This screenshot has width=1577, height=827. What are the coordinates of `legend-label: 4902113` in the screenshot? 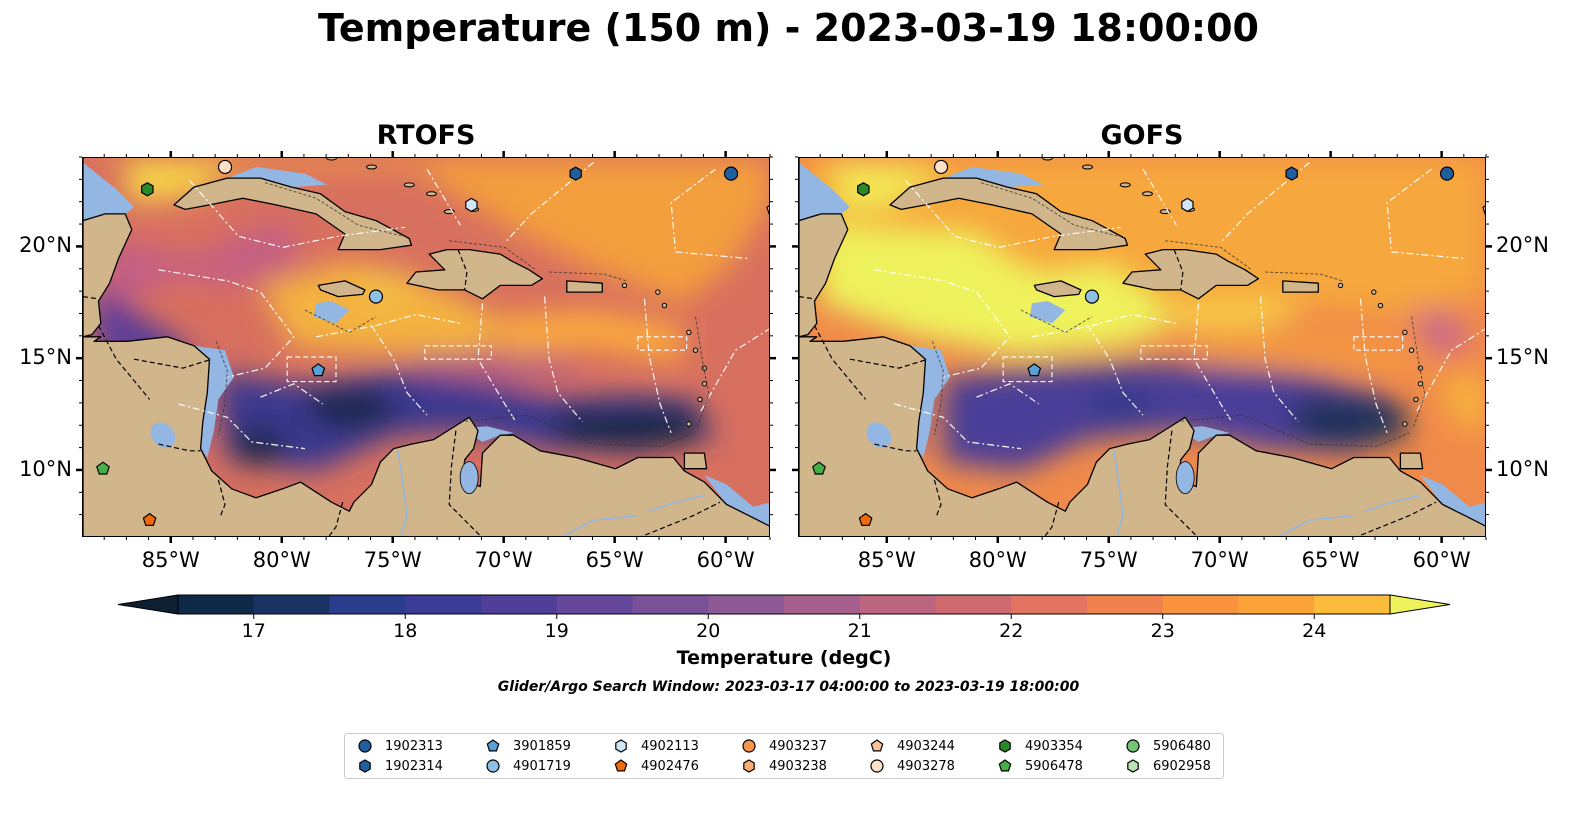 It's located at (670, 746).